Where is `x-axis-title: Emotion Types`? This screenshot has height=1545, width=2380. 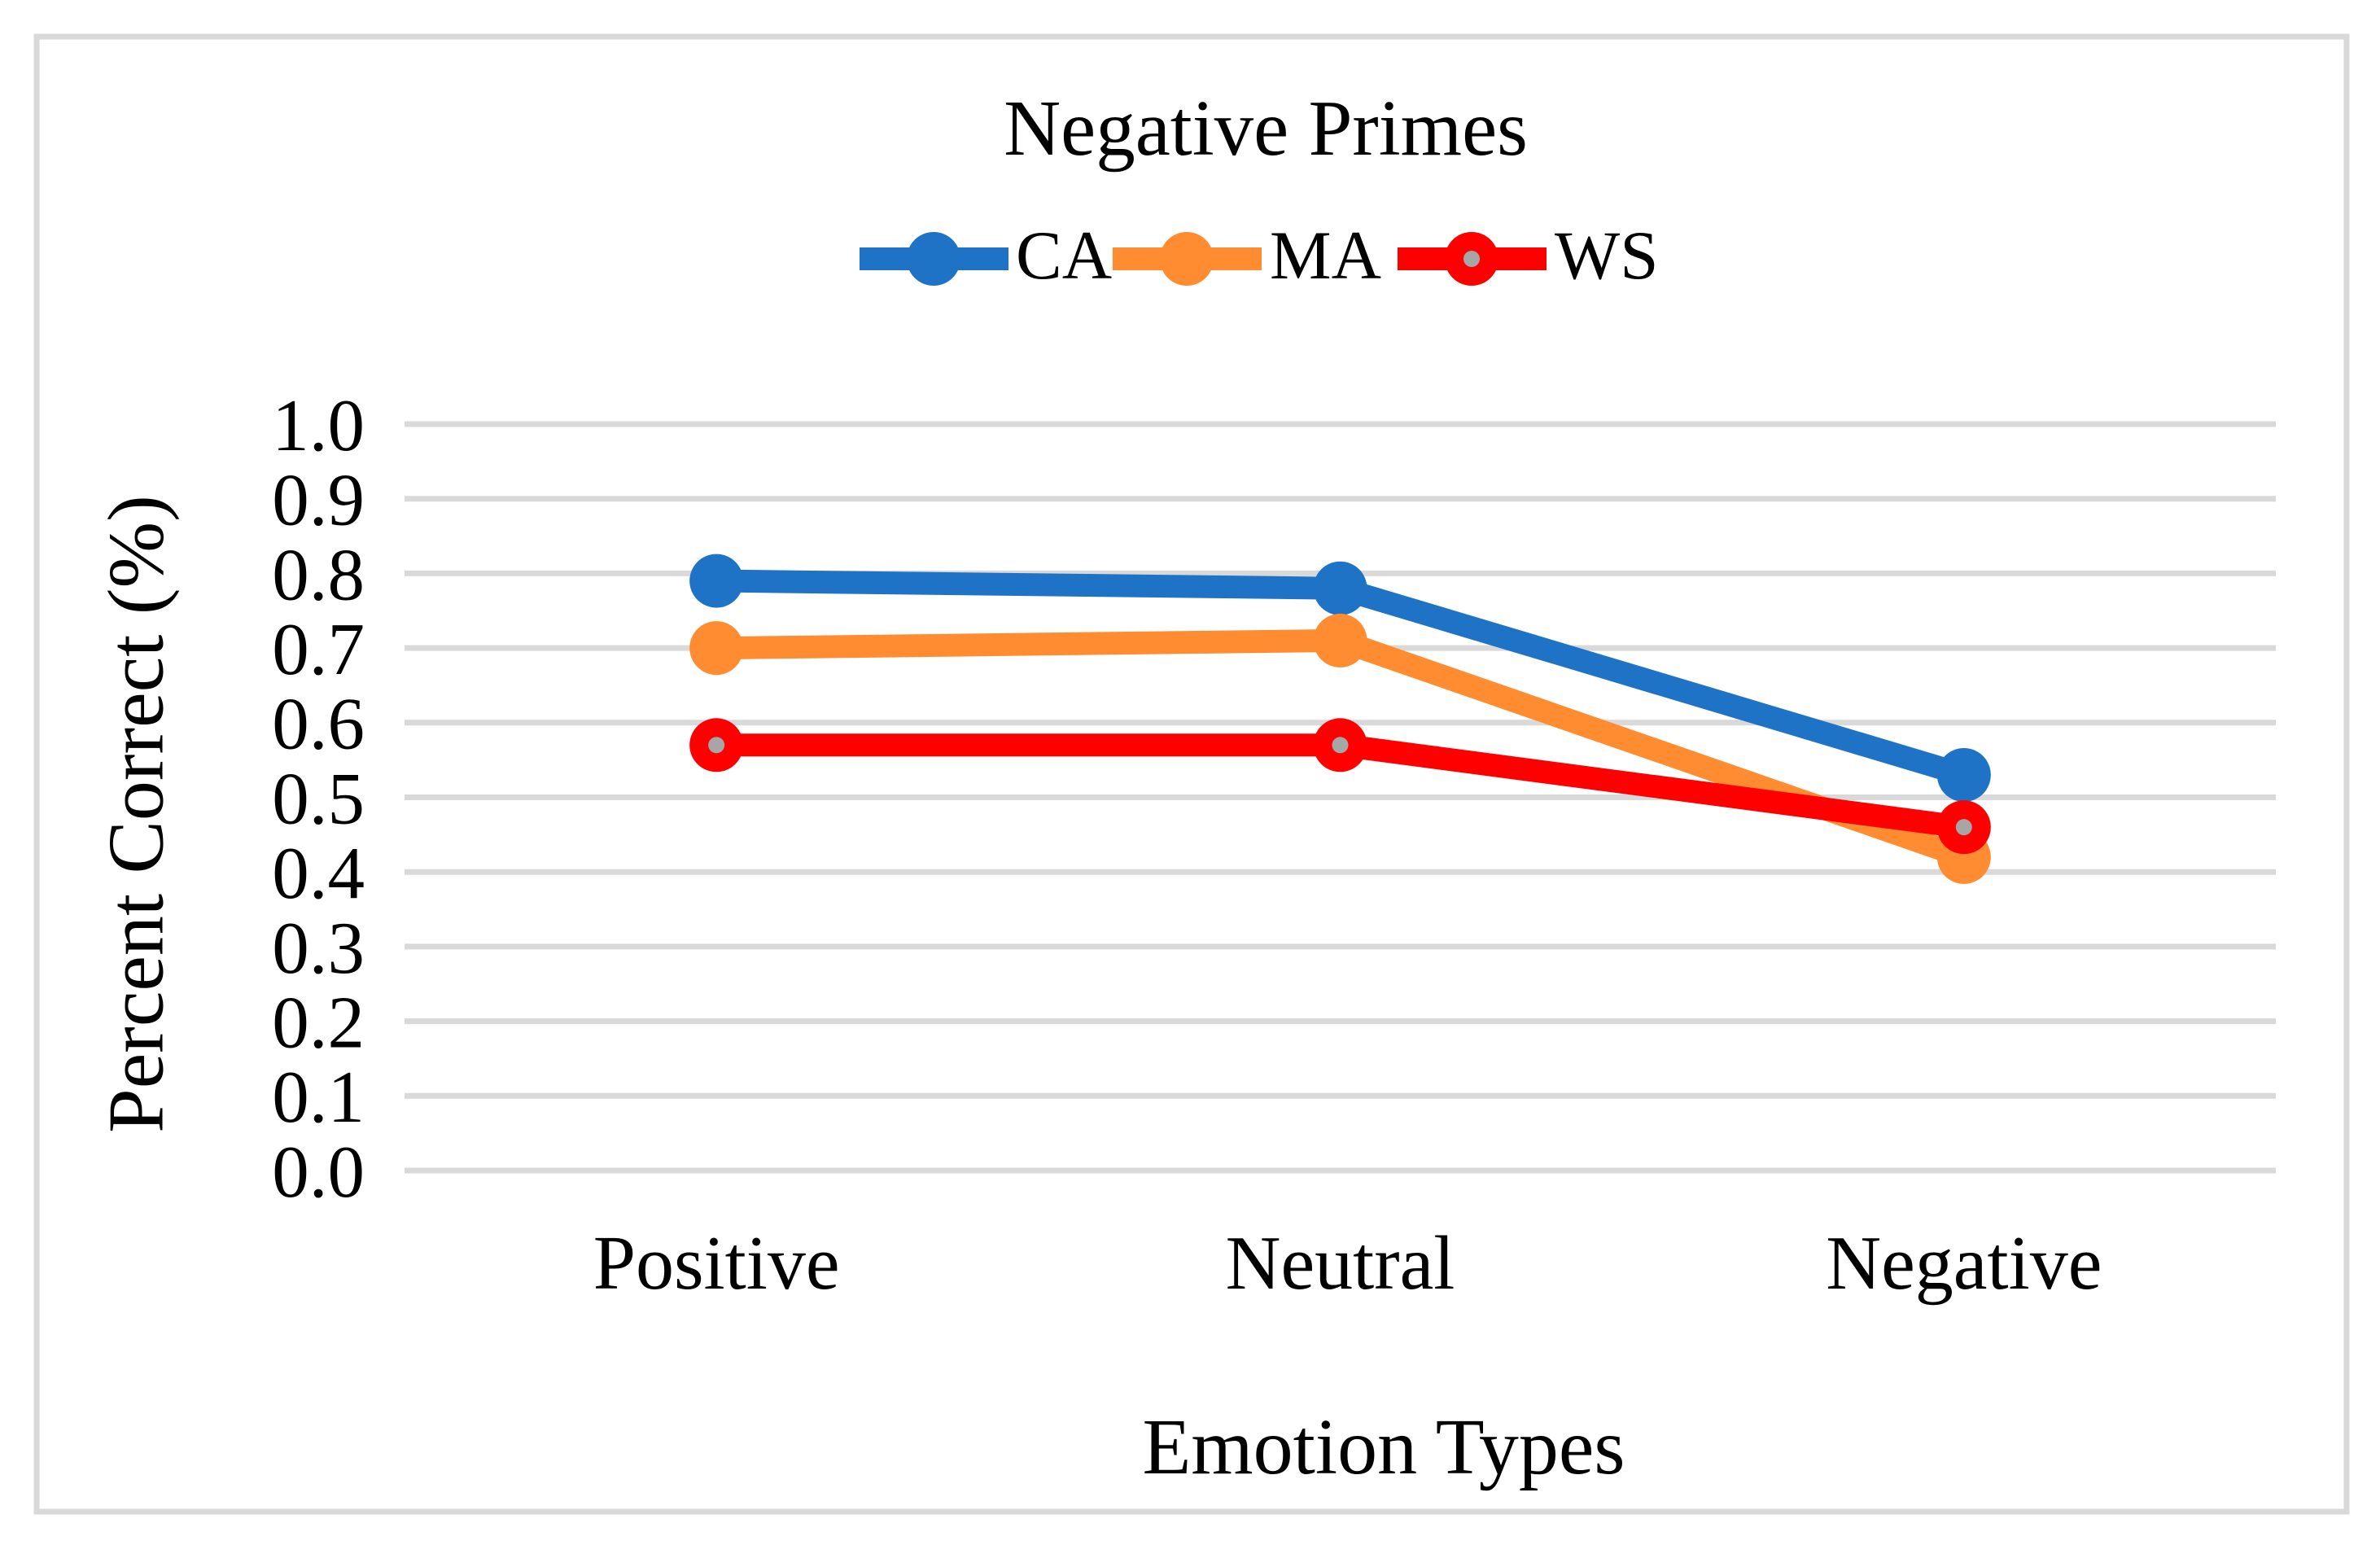
x-axis-title: Emotion Types is located at coordinates (1384, 1447).